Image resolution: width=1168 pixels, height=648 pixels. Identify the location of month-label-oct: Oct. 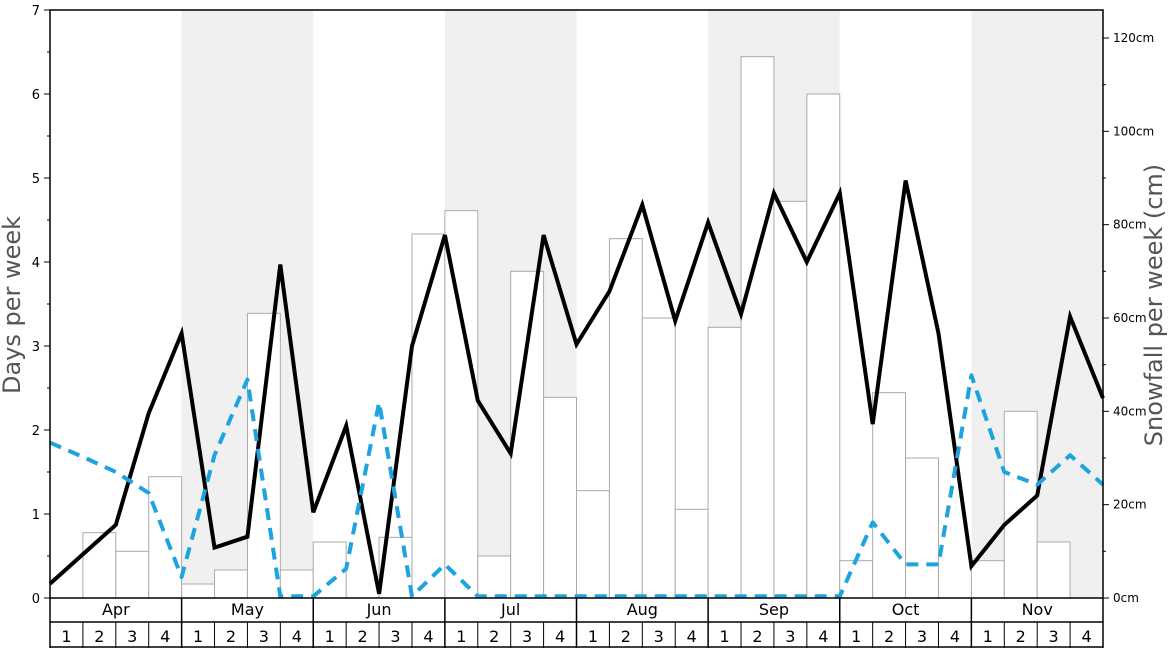
(906, 609).